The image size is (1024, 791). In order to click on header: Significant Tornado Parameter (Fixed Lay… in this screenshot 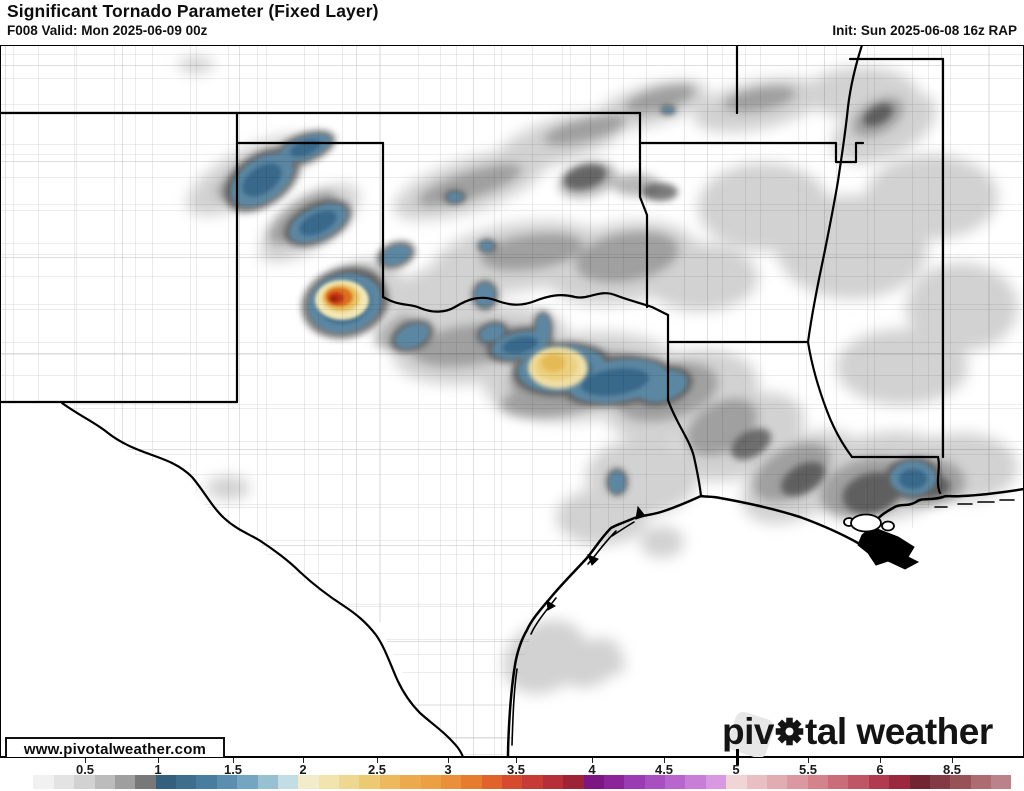, I will do `click(512, 22)`.